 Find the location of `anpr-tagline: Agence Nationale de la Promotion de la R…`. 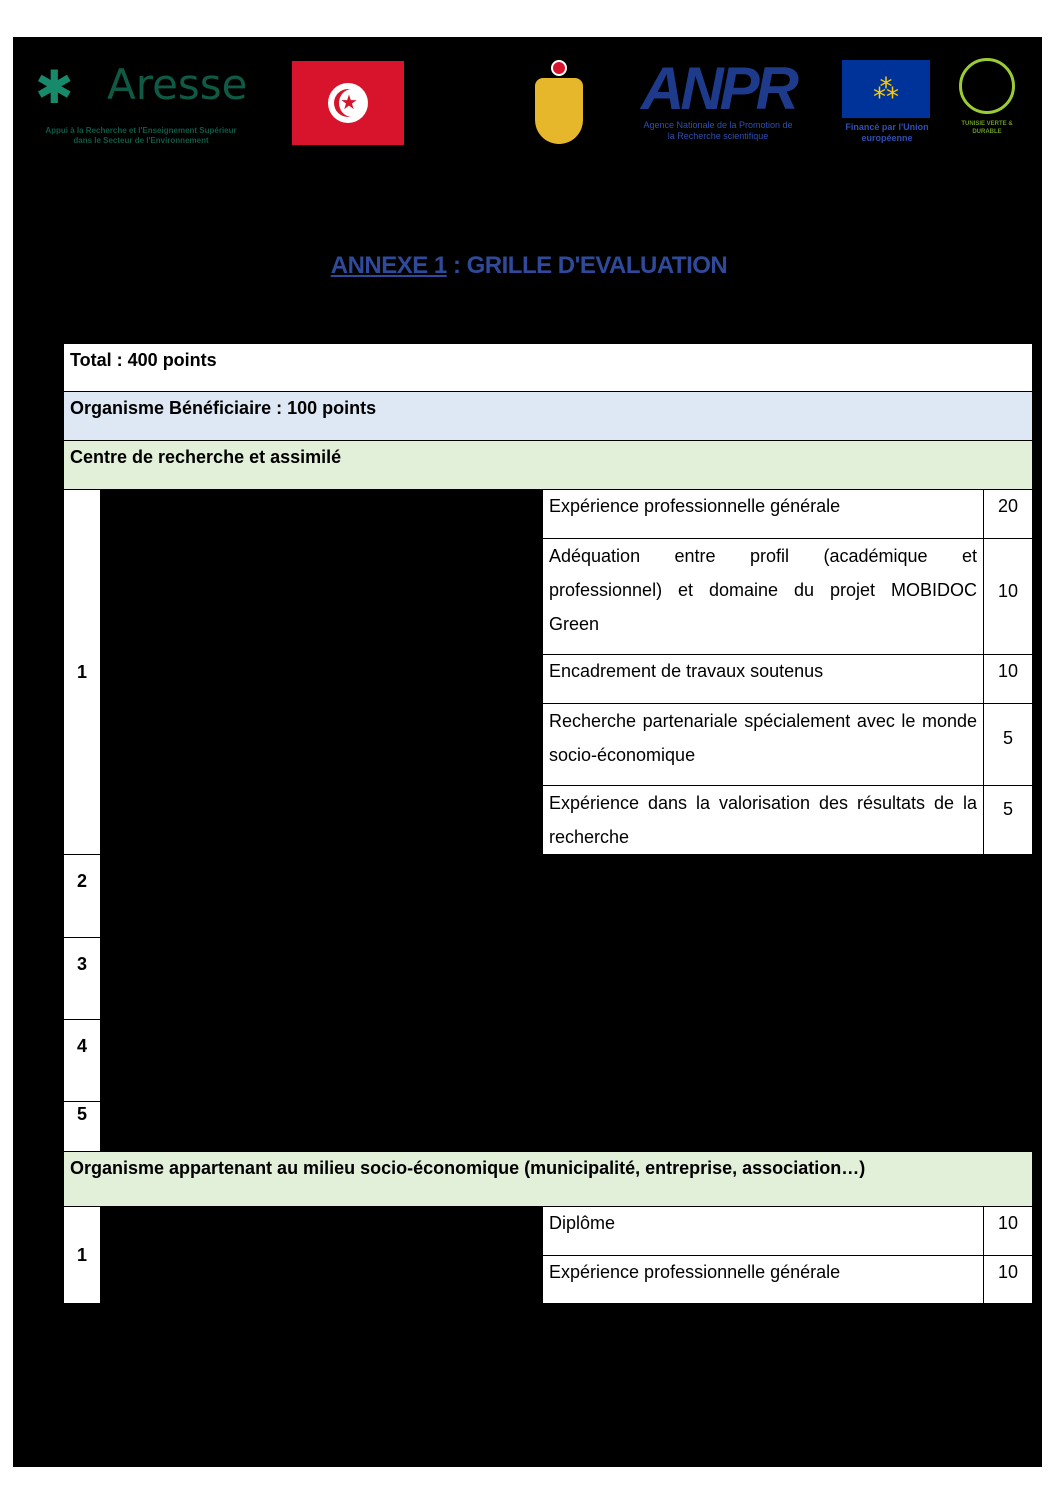

anpr-tagline: Agence Nationale de la Promotion de la R… is located at coordinates (718, 130).